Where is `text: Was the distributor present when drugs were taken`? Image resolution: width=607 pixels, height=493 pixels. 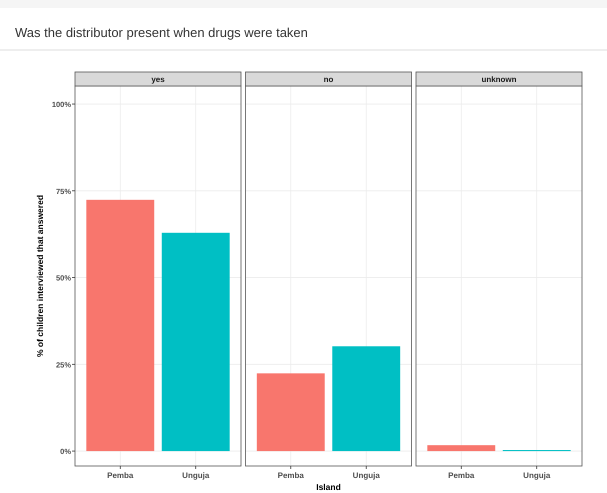
text: Was the distributor present when drugs were taken is located at coordinates (161, 32).